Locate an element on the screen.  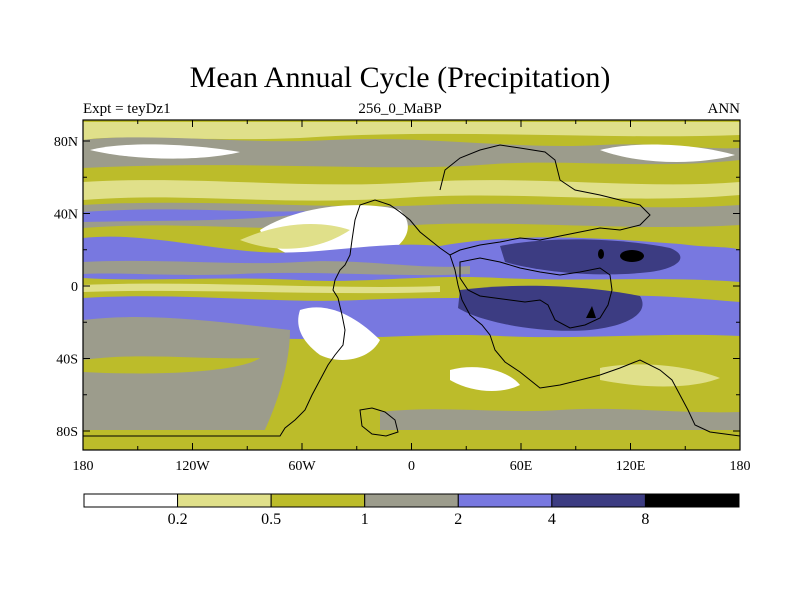
coastline-south is located at coordinates (214, 367).